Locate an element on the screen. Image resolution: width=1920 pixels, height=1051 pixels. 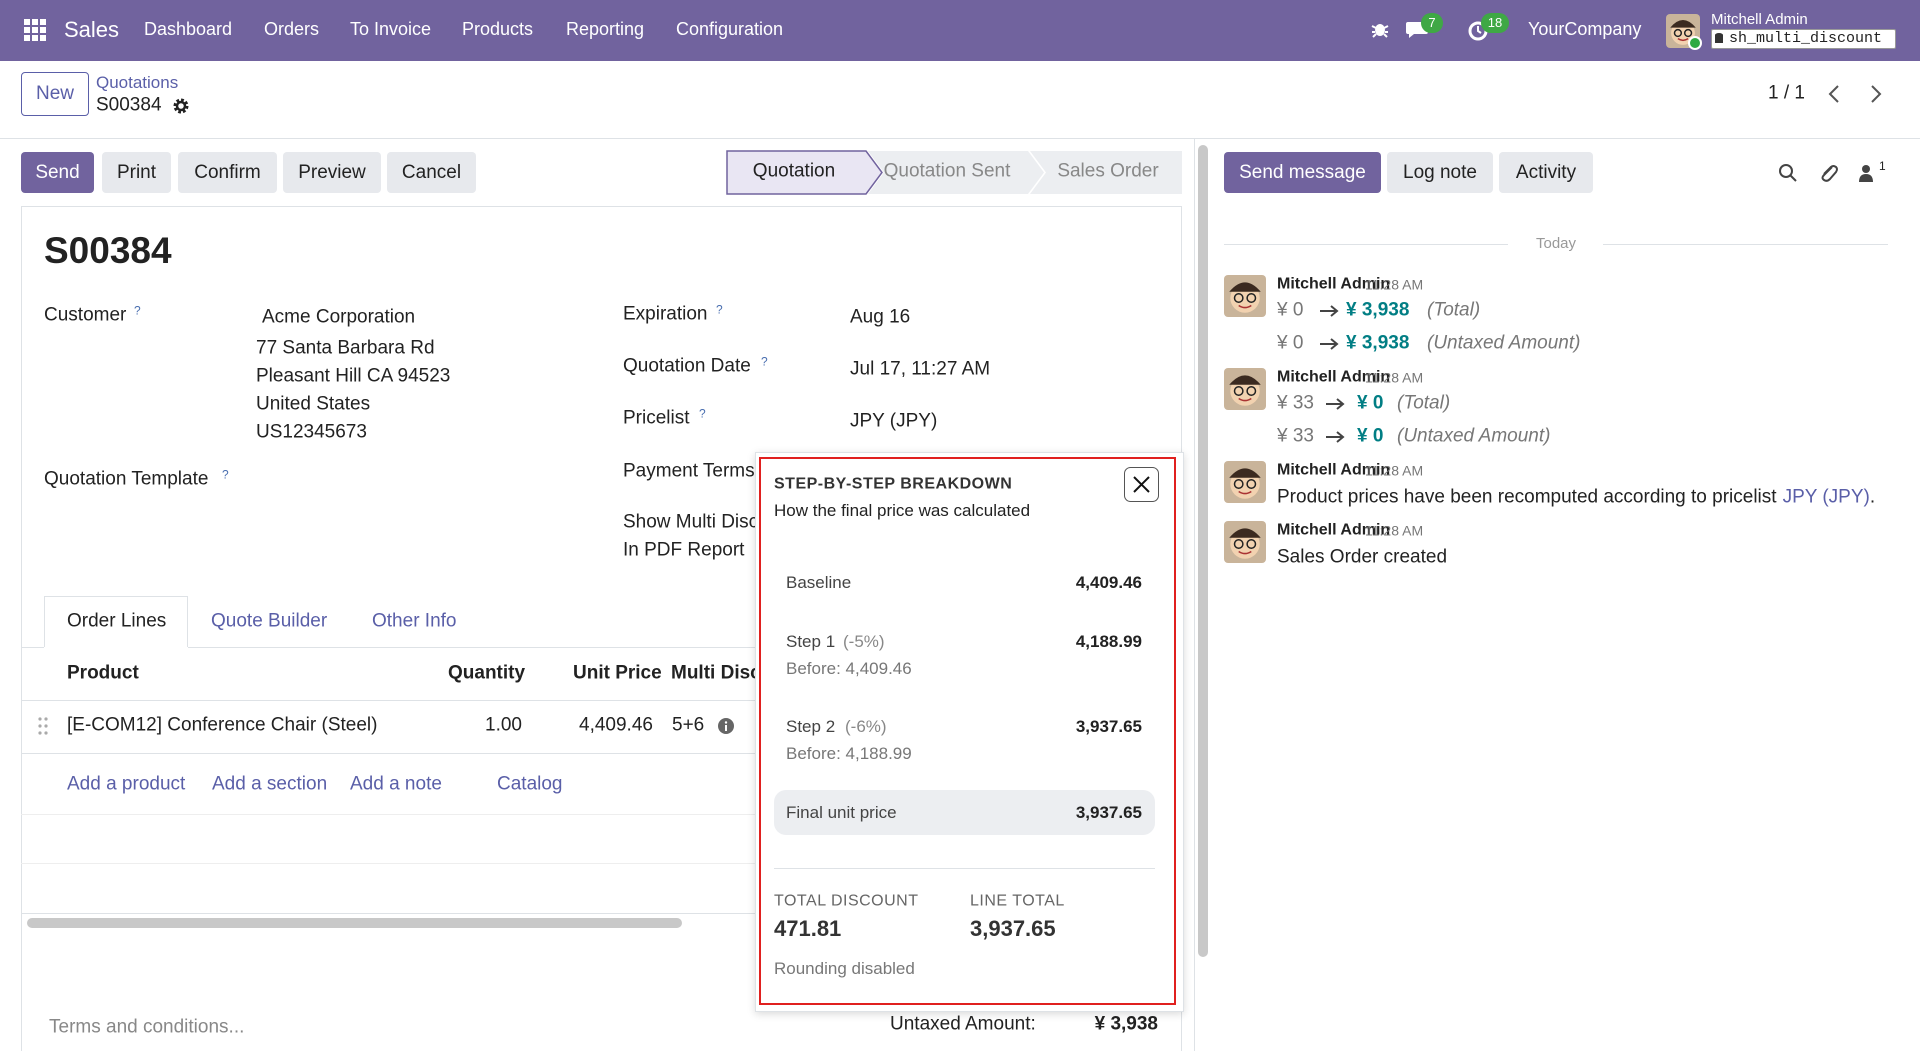
badge is located at coordinates (1495, 23).